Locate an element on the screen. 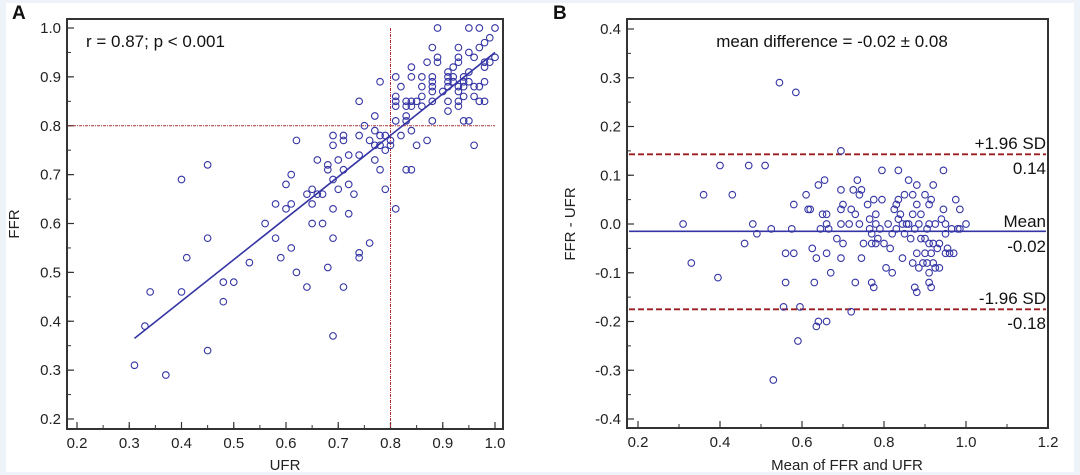  panel-a-x-tick-label: 0.2 is located at coordinates (77, 443).